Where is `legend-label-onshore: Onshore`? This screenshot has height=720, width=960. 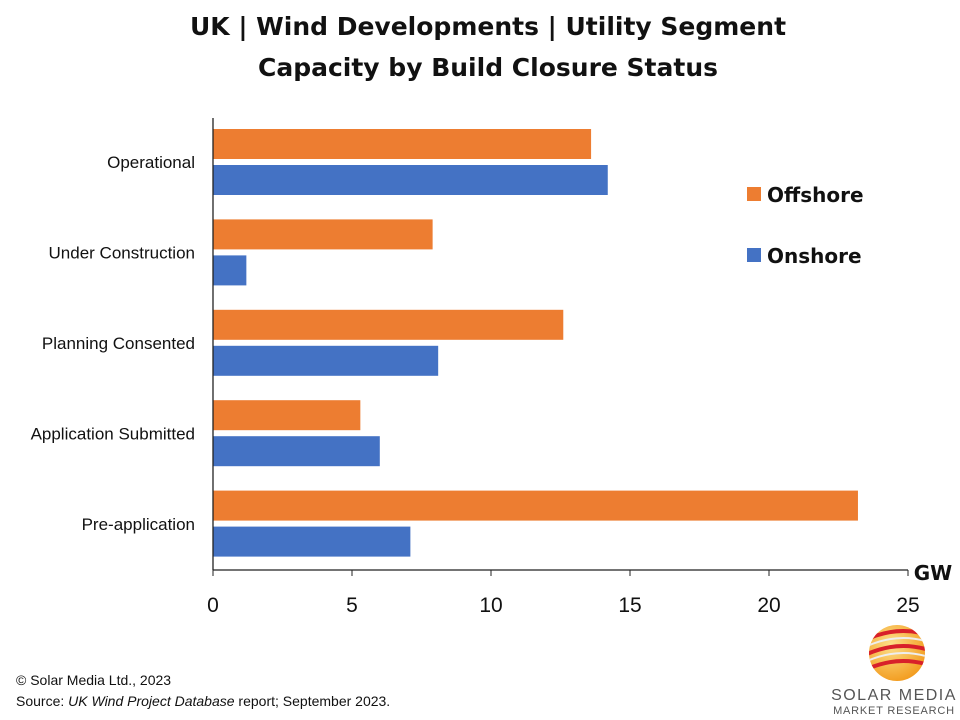
legend-label-onshore: Onshore is located at coordinates (814, 256).